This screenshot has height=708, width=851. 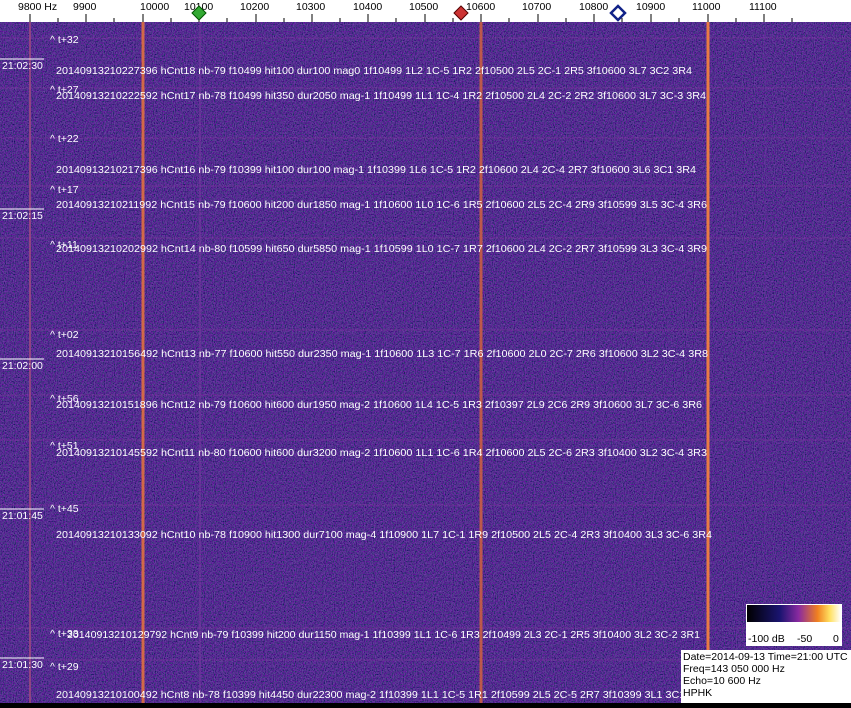 I want to click on info-line: Echo=10 600 Hz, so click(x=722, y=681).